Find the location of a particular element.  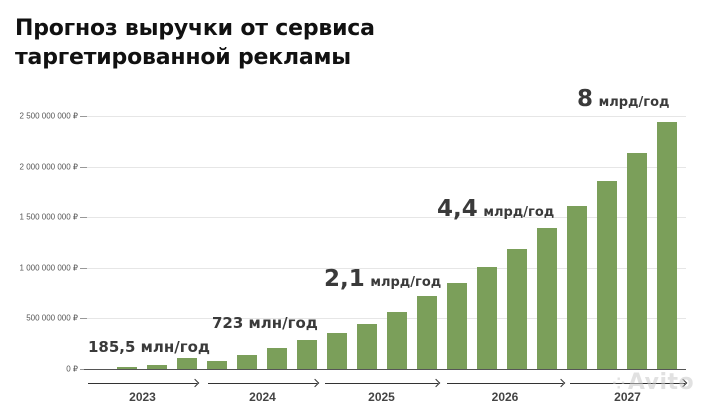

annotation-2025-unit: млрд/год is located at coordinates (406, 282).